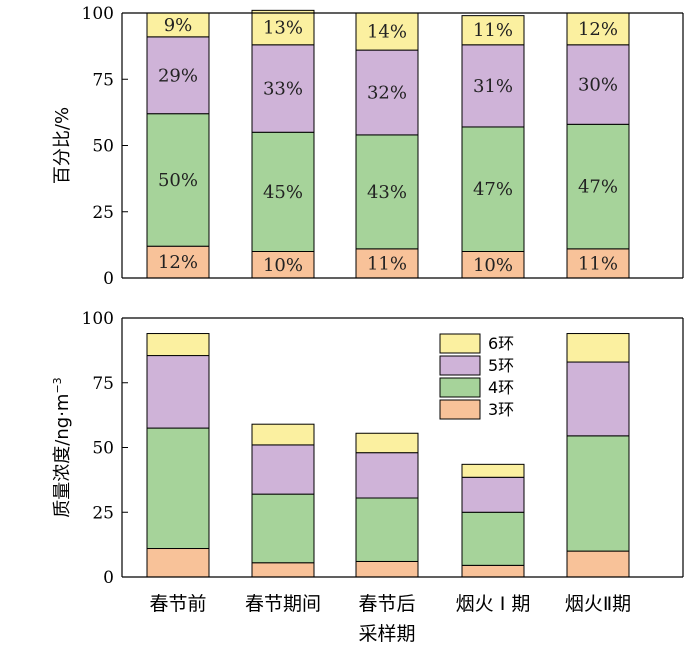  I want to click on x-tick-label: 春节后, so click(386, 604).